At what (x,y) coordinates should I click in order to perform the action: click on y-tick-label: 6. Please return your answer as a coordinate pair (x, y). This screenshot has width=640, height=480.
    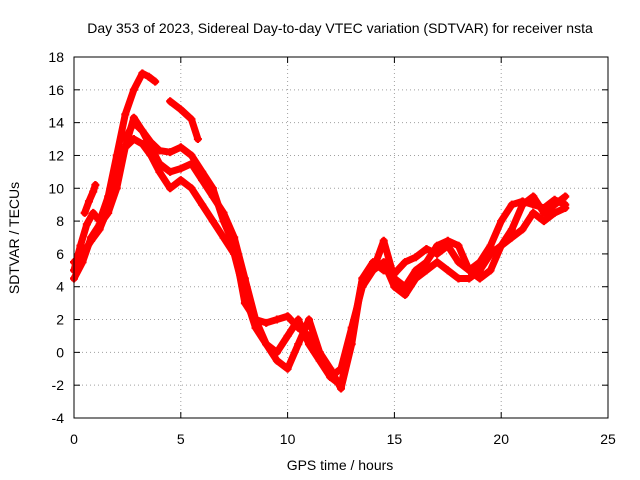
    Looking at the image, I should click on (60, 254).